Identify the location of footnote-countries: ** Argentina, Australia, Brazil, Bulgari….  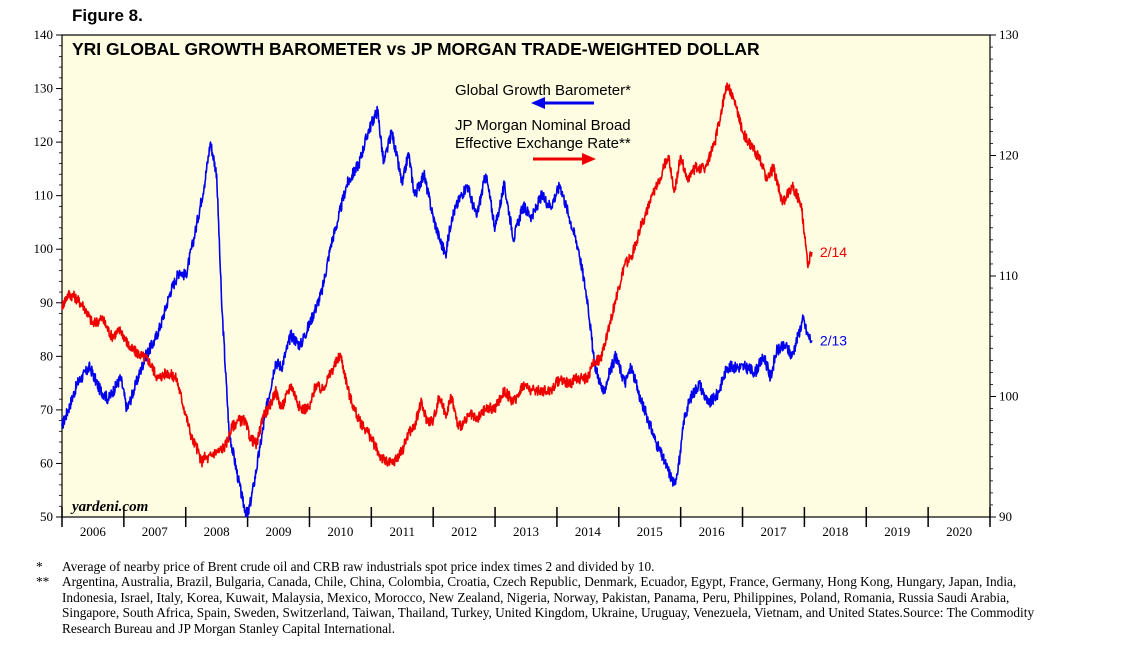
(536, 605).